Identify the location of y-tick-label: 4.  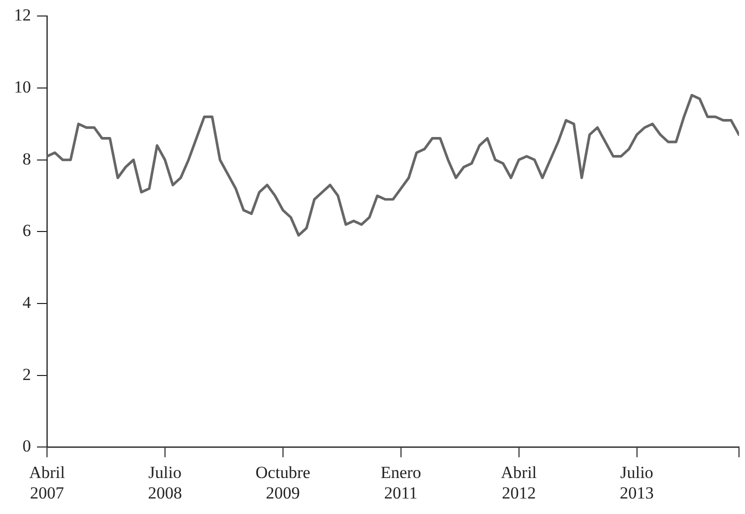
(27, 302).